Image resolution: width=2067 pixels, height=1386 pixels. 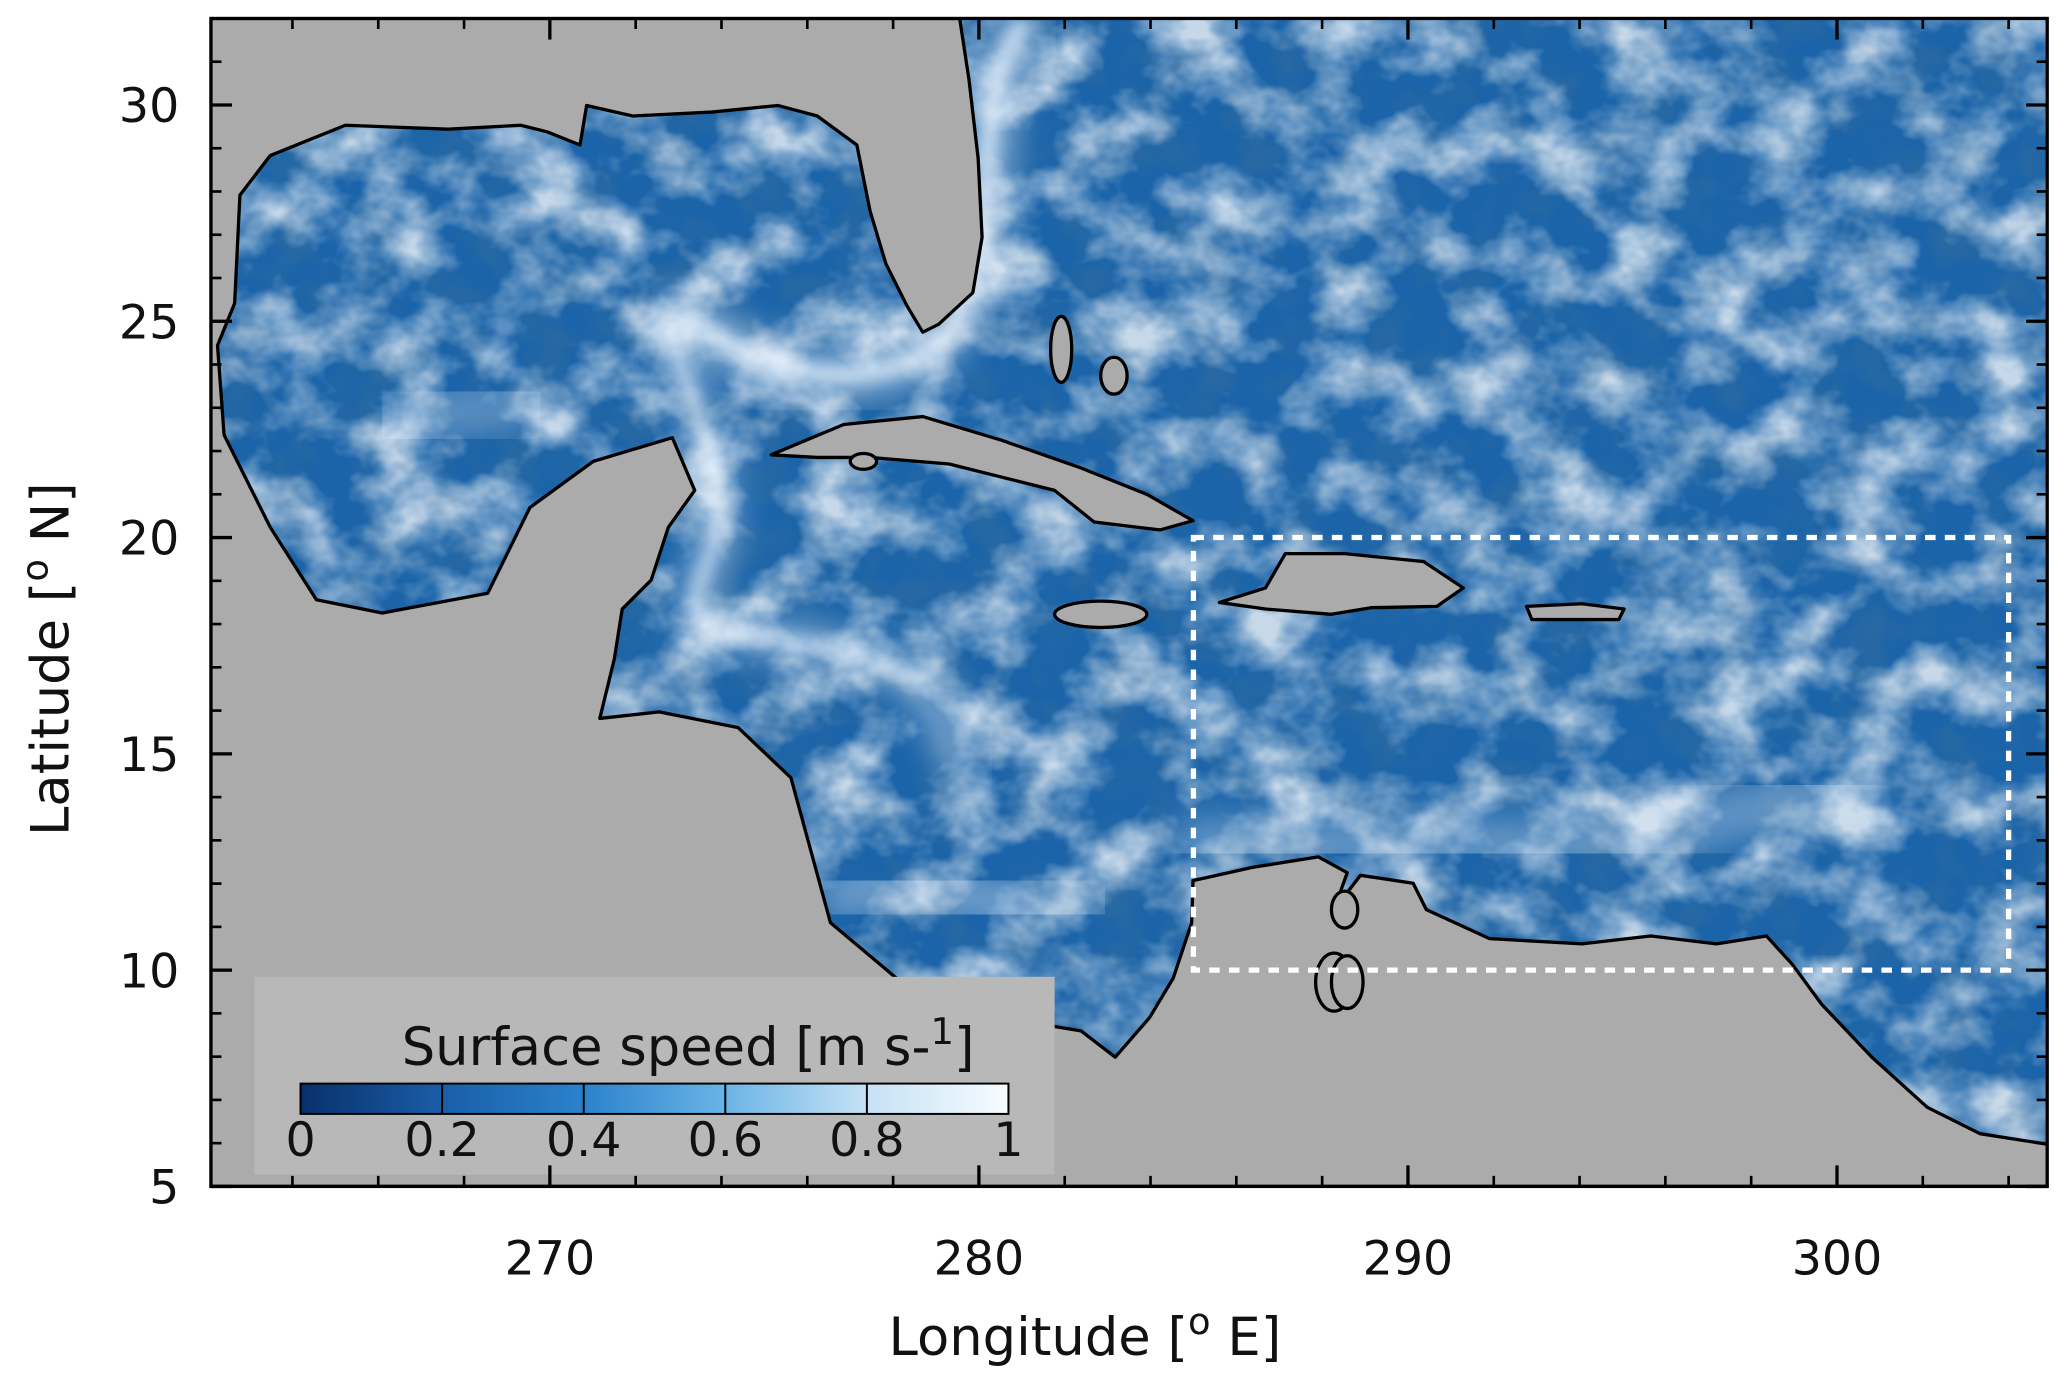 What do you see at coordinates (1341, 584) in the screenshot?
I see `hispaniola` at bounding box center [1341, 584].